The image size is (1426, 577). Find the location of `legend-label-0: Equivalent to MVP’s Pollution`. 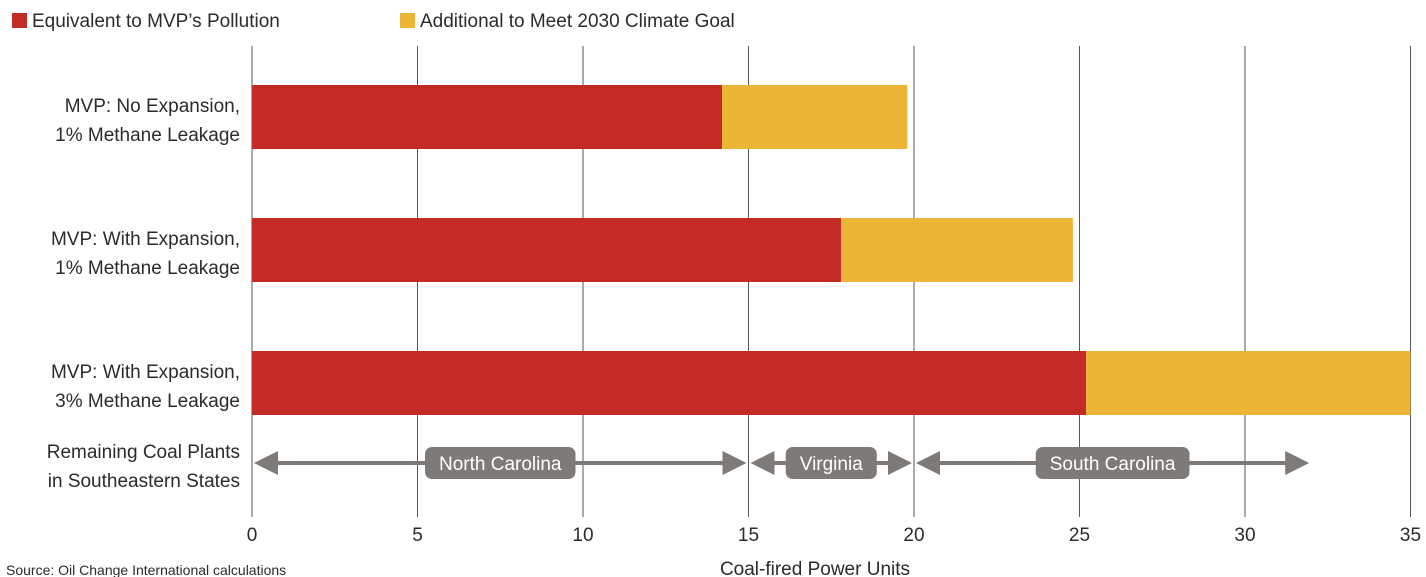

legend-label-0: Equivalent to MVP’s Pollution is located at coordinates (156, 21).